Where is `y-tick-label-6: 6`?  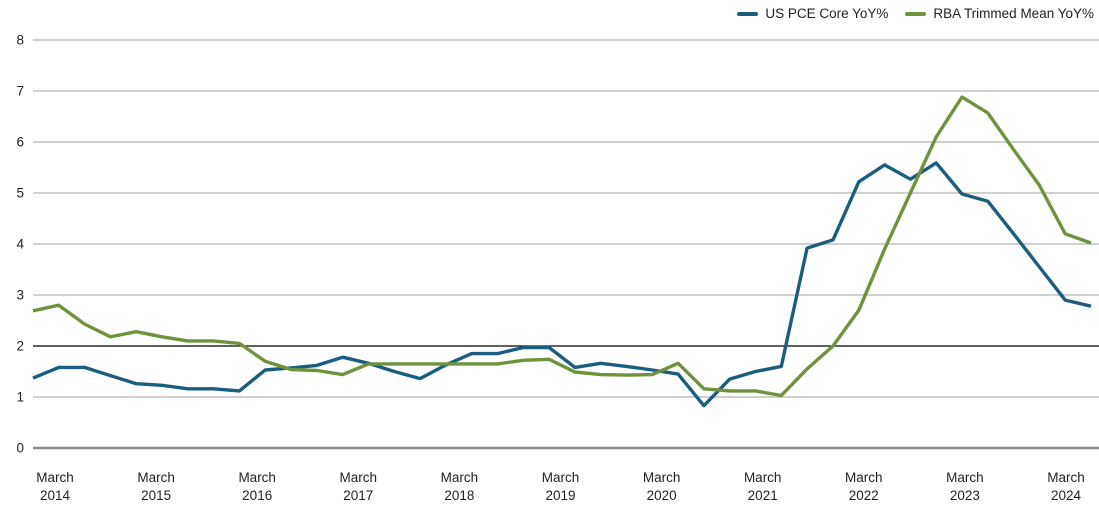
y-tick-label-6: 6 is located at coordinates (20, 142).